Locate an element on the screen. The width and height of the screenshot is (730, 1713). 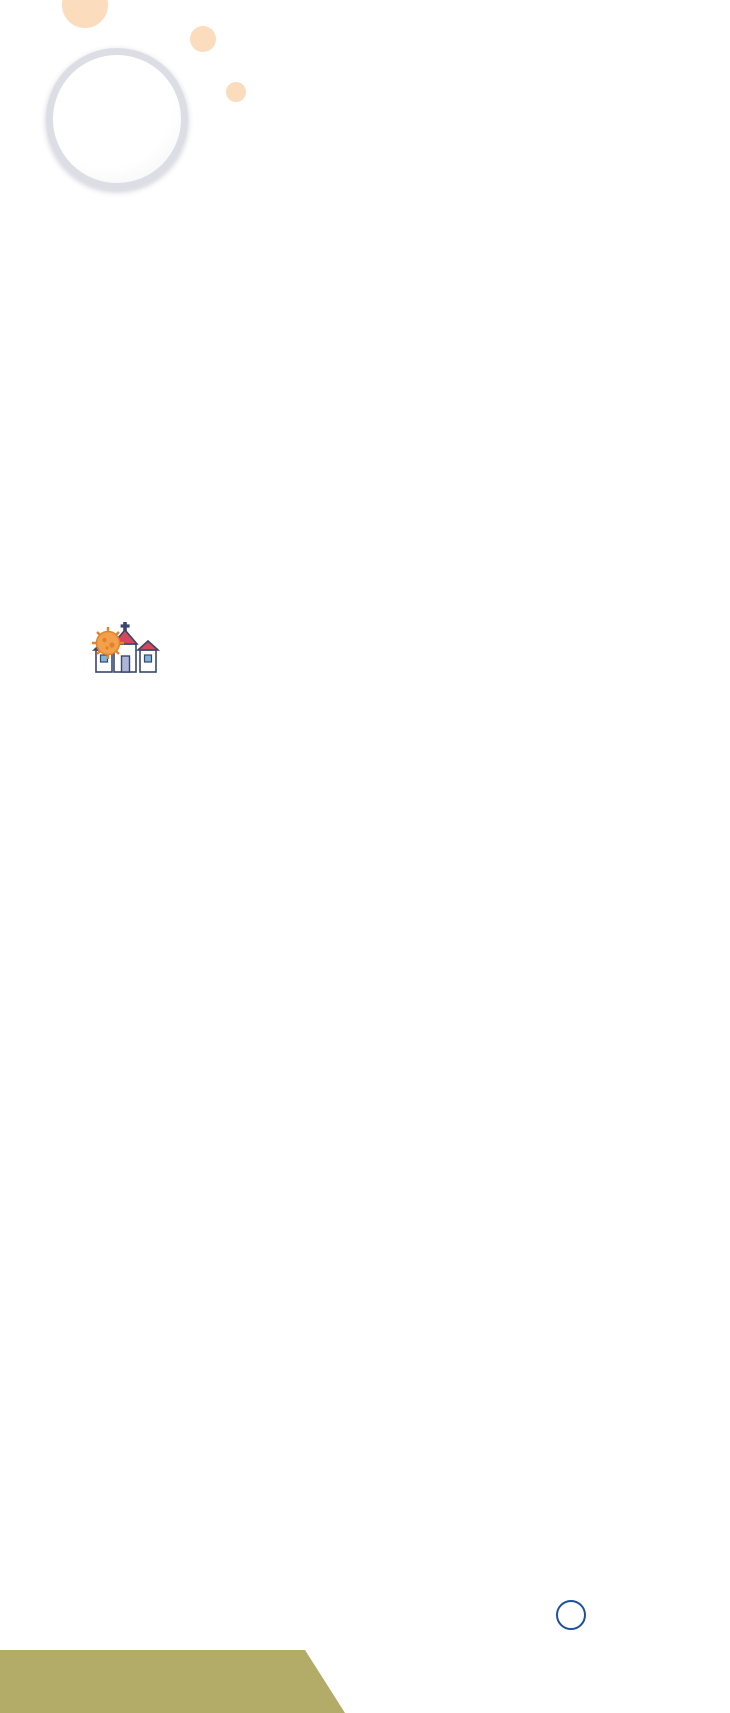
footer-banner is located at coordinates (172, 1681).